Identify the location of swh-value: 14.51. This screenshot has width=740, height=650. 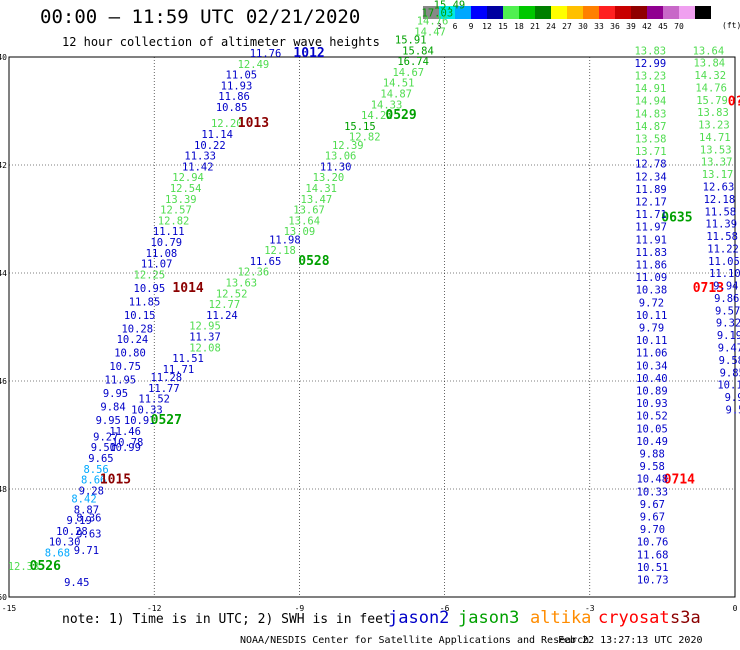
(399, 84).